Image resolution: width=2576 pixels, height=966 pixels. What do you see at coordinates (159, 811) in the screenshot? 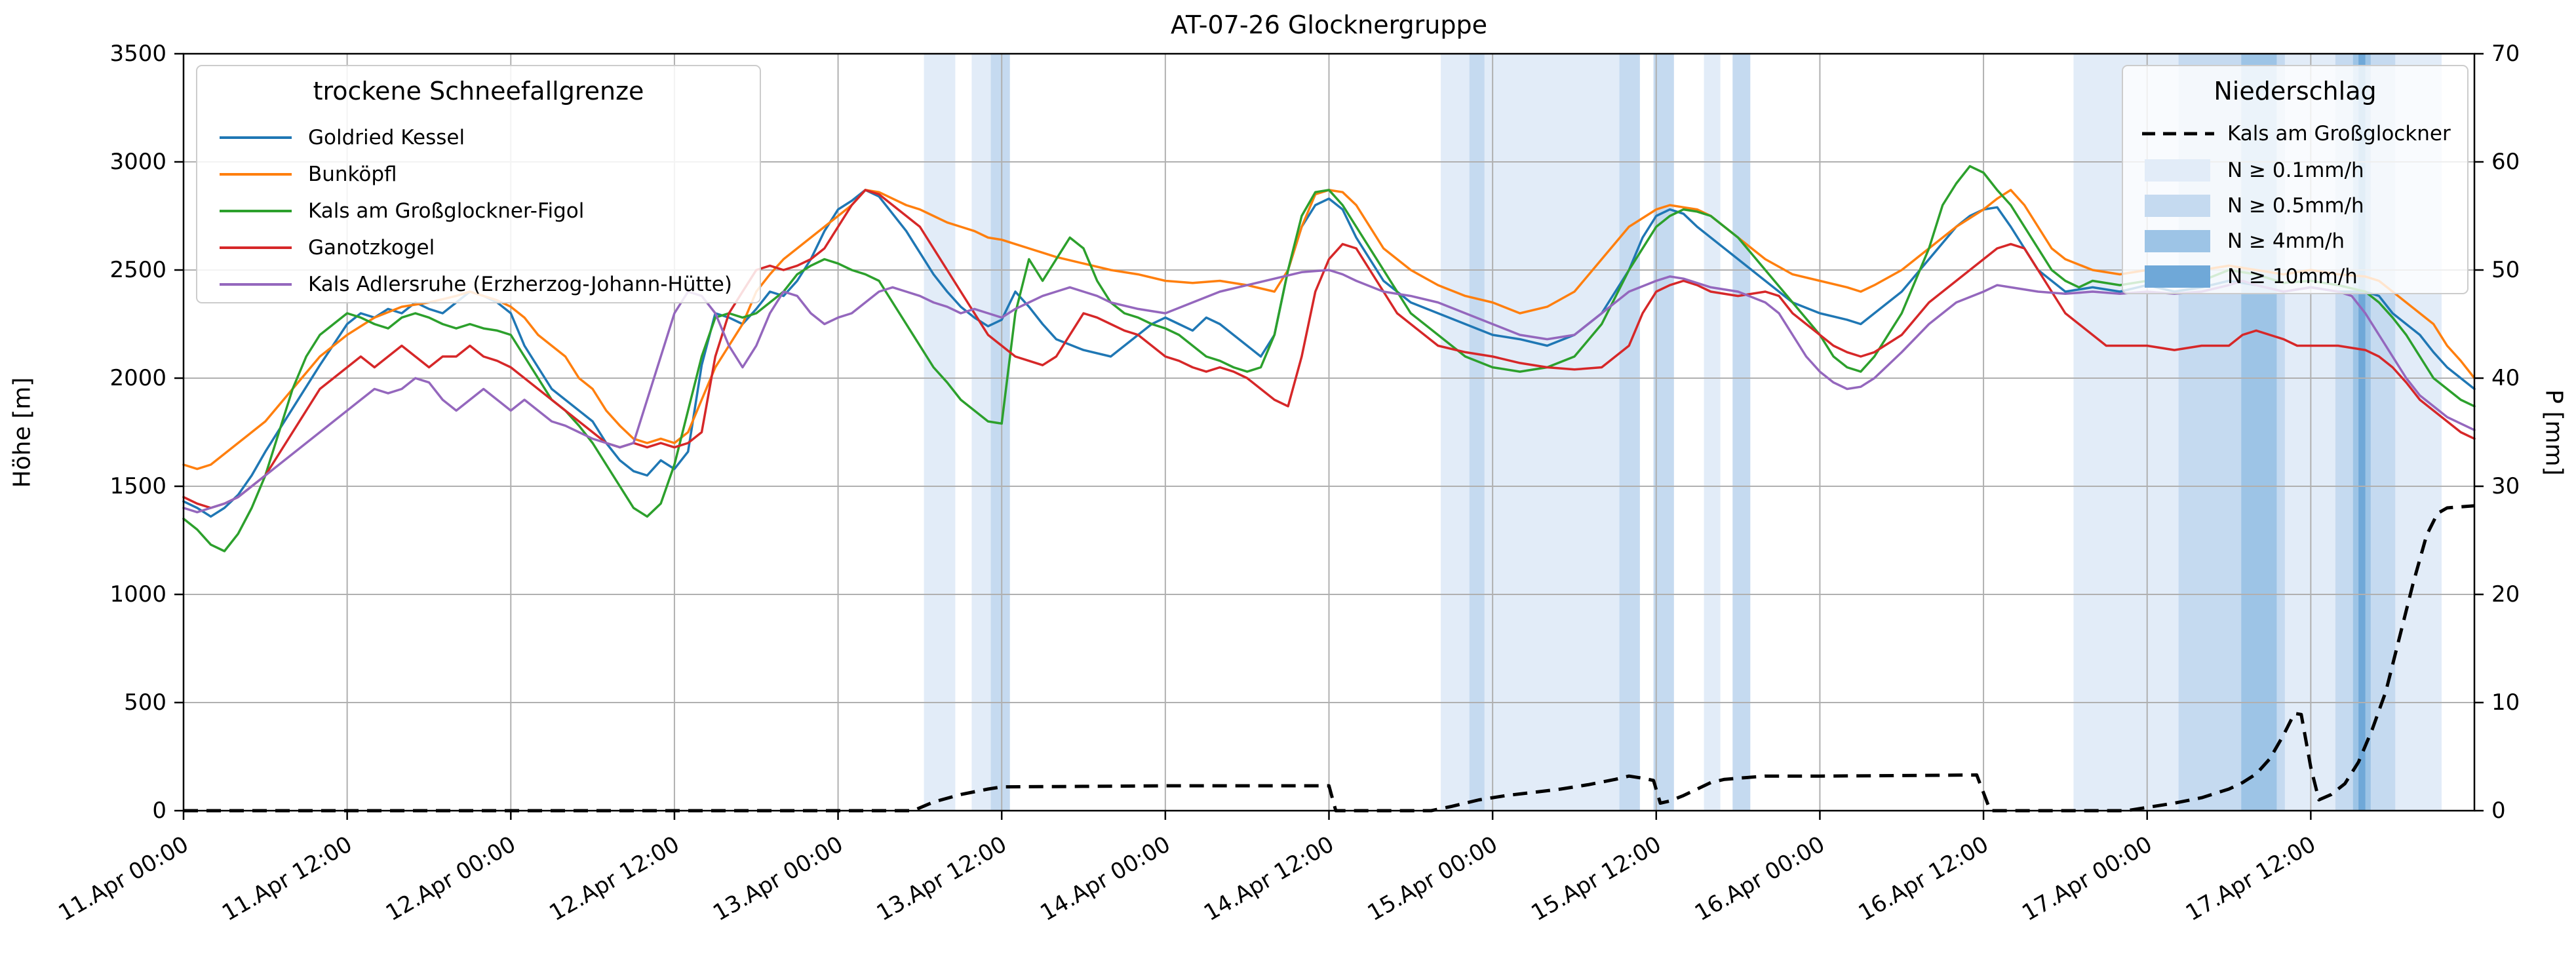
I see `y-left-tick-label: 0` at bounding box center [159, 811].